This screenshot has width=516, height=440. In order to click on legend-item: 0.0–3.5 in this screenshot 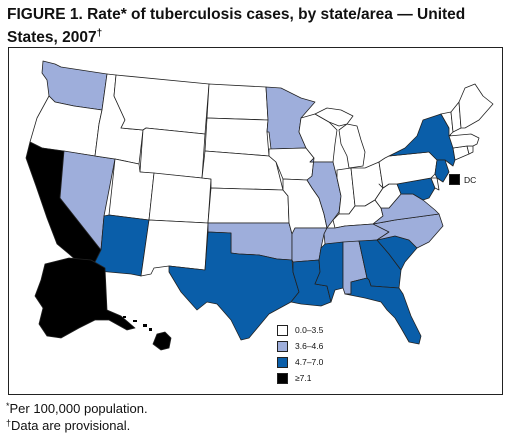, I will do `click(300, 330)`.